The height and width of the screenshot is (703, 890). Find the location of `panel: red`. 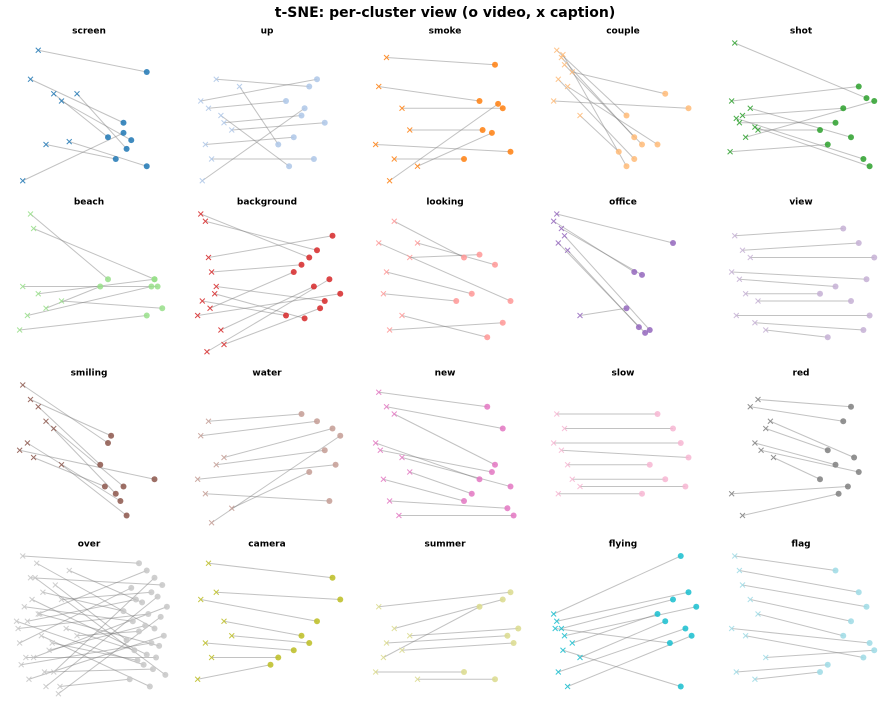

panel: red is located at coordinates (795, 444).